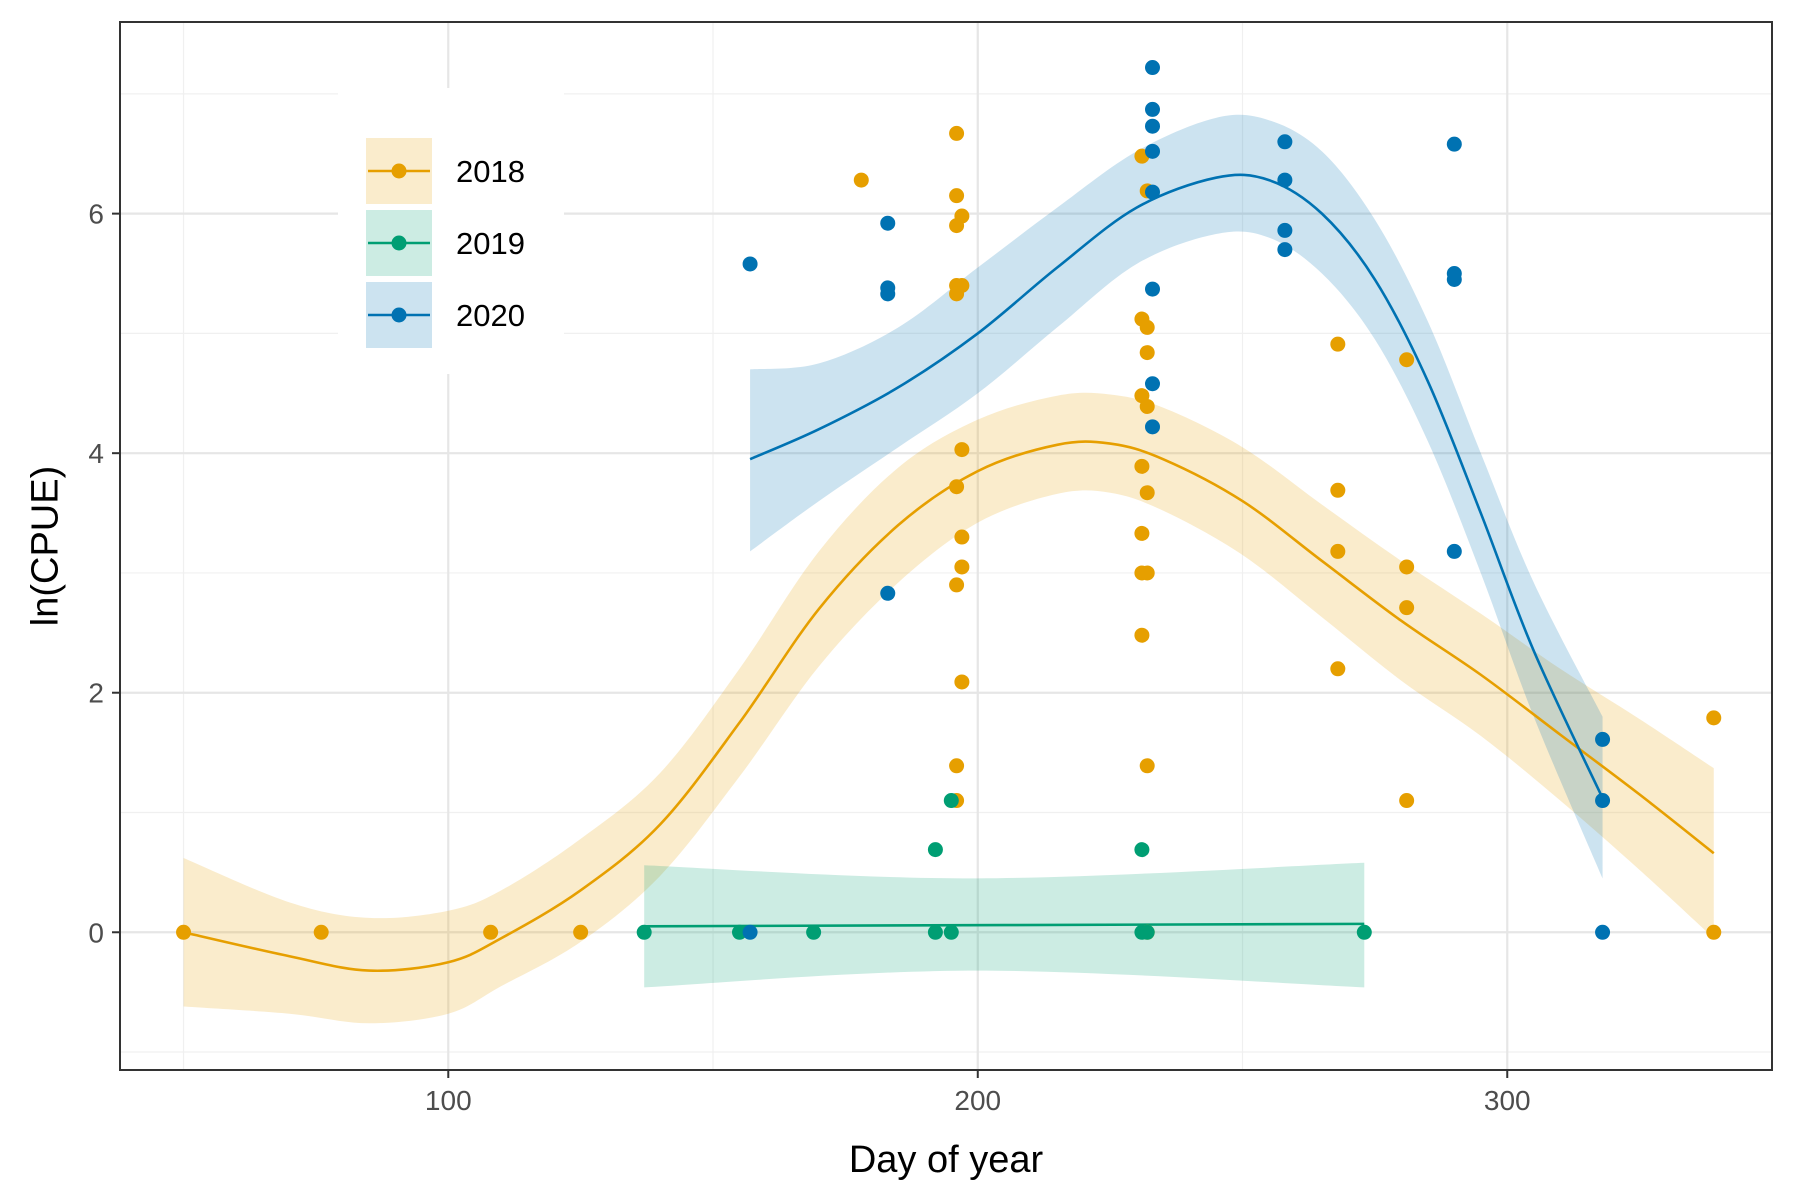 This screenshot has height=1200, width=1800. What do you see at coordinates (399, 243) in the screenshot?
I see `legend-marker-2019` at bounding box center [399, 243].